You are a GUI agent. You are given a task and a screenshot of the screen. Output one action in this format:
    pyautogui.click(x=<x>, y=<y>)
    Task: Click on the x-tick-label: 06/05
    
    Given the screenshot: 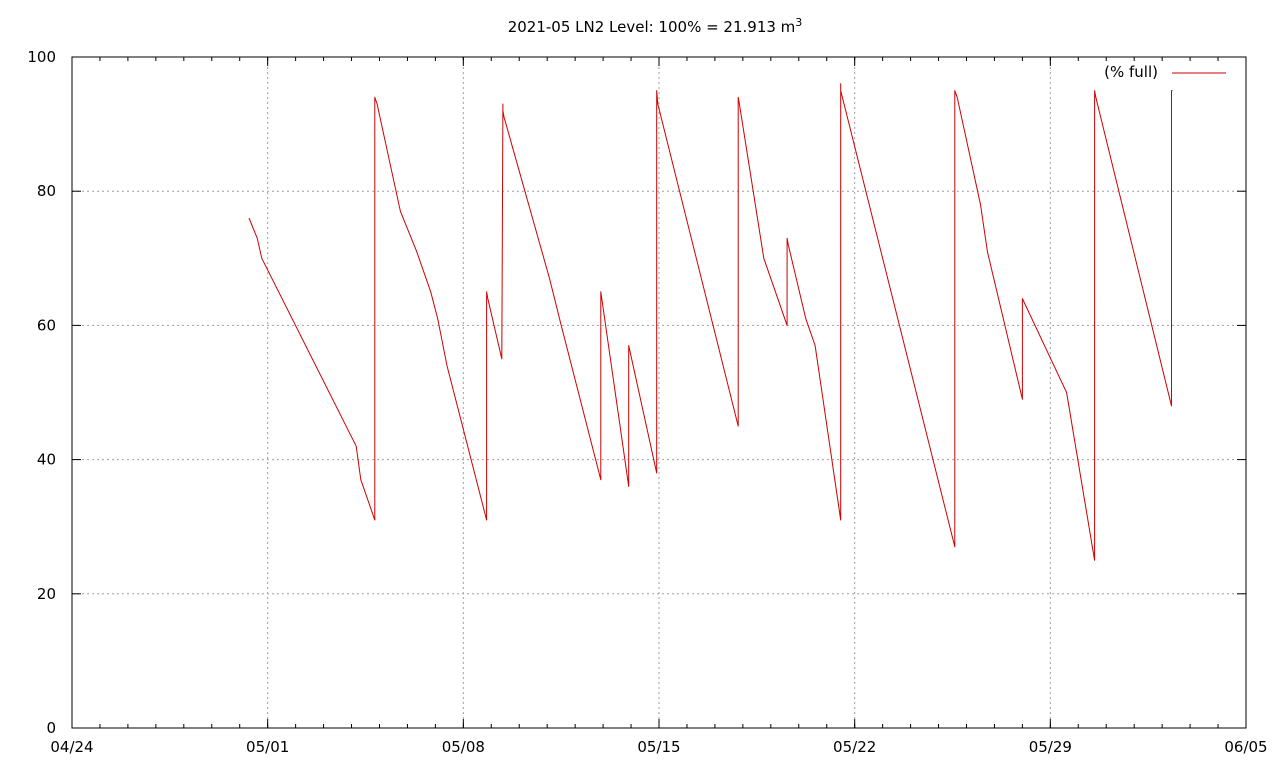 What is the action you would take?
    pyautogui.click(x=1245, y=747)
    